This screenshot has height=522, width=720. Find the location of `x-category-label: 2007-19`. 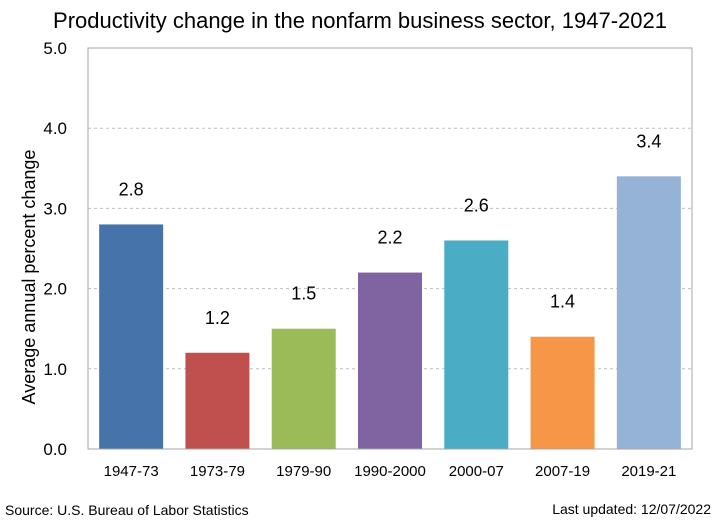

x-category-label: 2007-19 is located at coordinates (562, 471).